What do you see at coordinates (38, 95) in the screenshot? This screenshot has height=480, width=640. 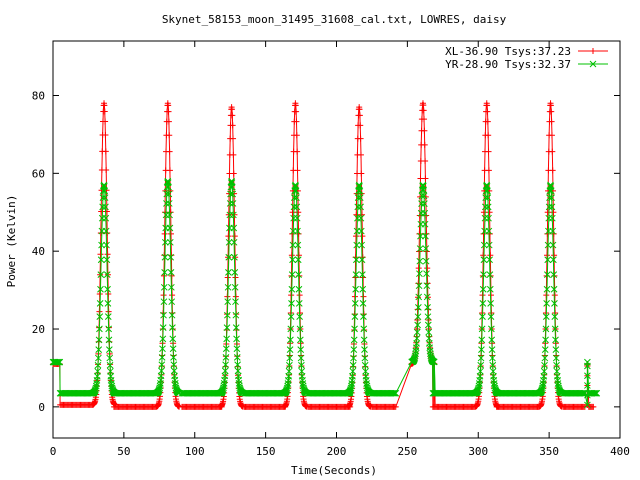 I see `y-tick-label: 80` at bounding box center [38, 95].